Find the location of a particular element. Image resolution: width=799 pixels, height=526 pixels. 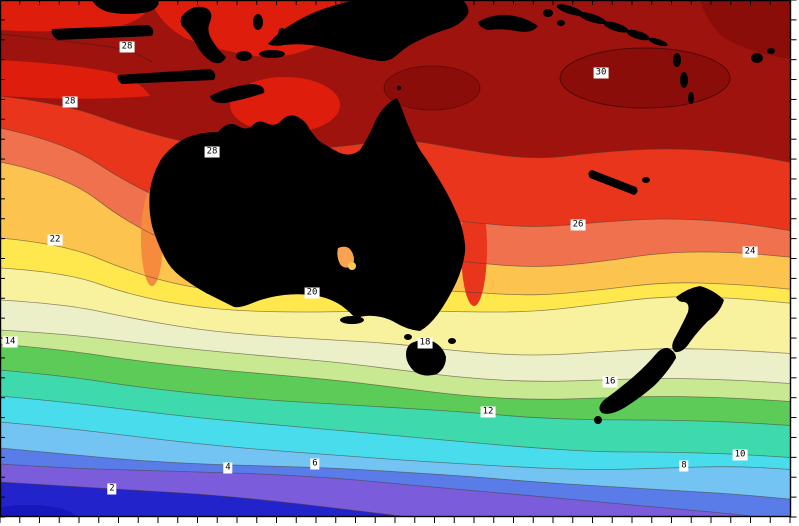

stewart-island is located at coordinates (598, 420).